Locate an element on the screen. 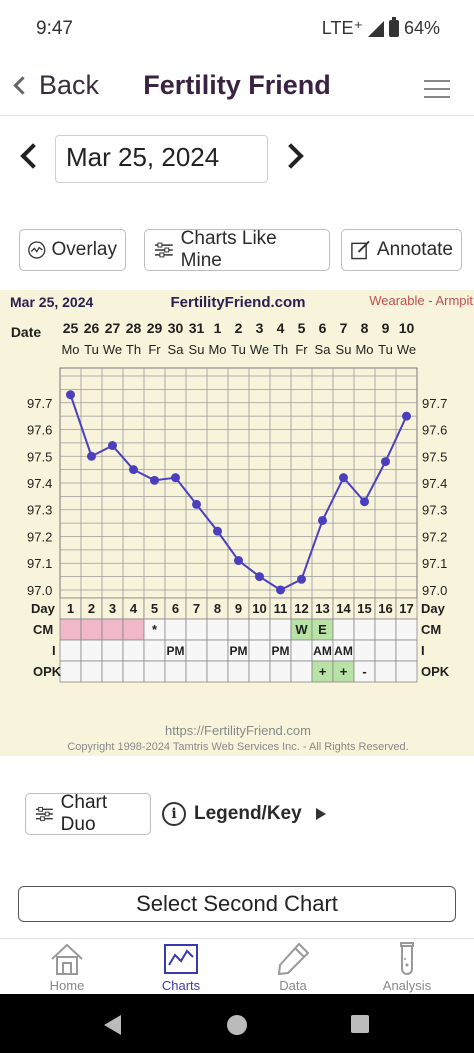 The height and width of the screenshot is (1053, 474). battery-icon is located at coordinates (393, 27).